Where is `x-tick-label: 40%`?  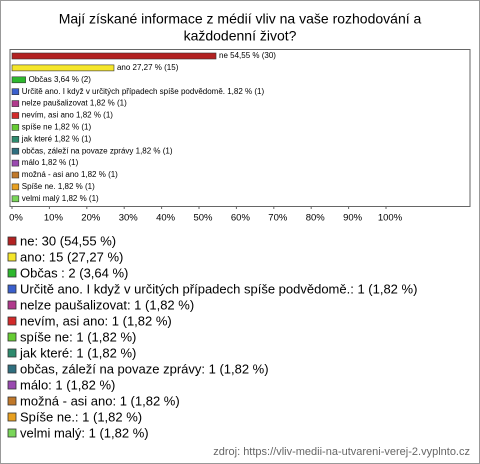
x-tick-label: 40% is located at coordinates (166, 218).